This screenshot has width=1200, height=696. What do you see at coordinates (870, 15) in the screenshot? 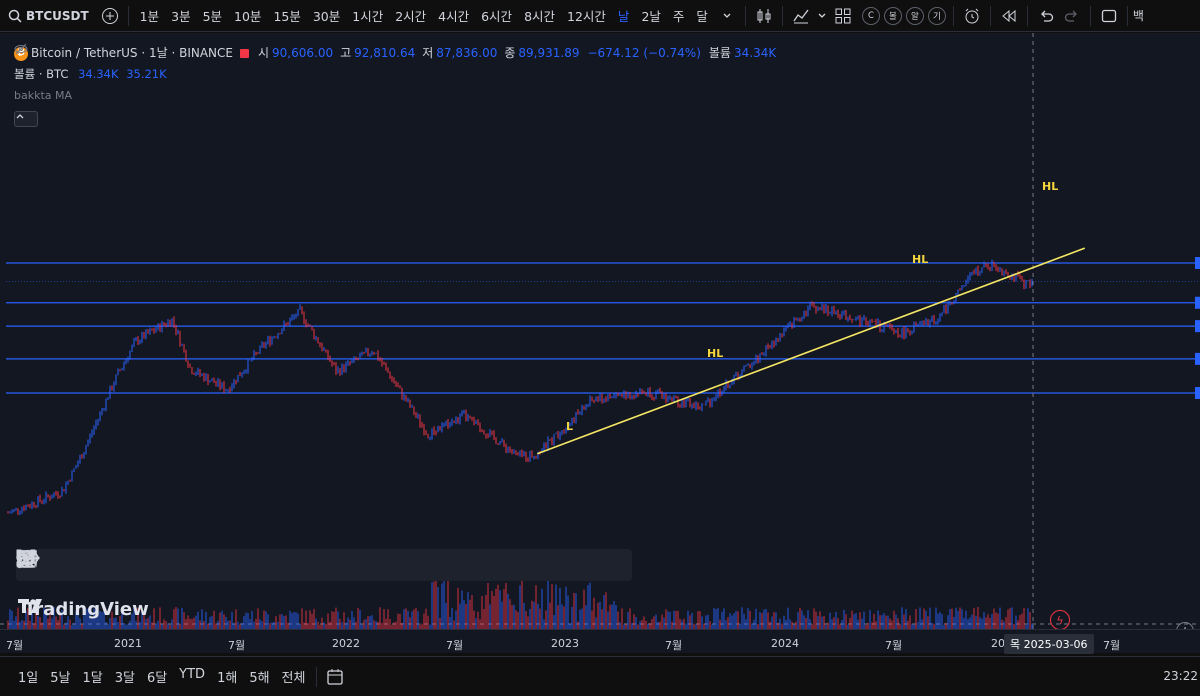
I see `chart-type-letter-button: C` at bounding box center [870, 15].